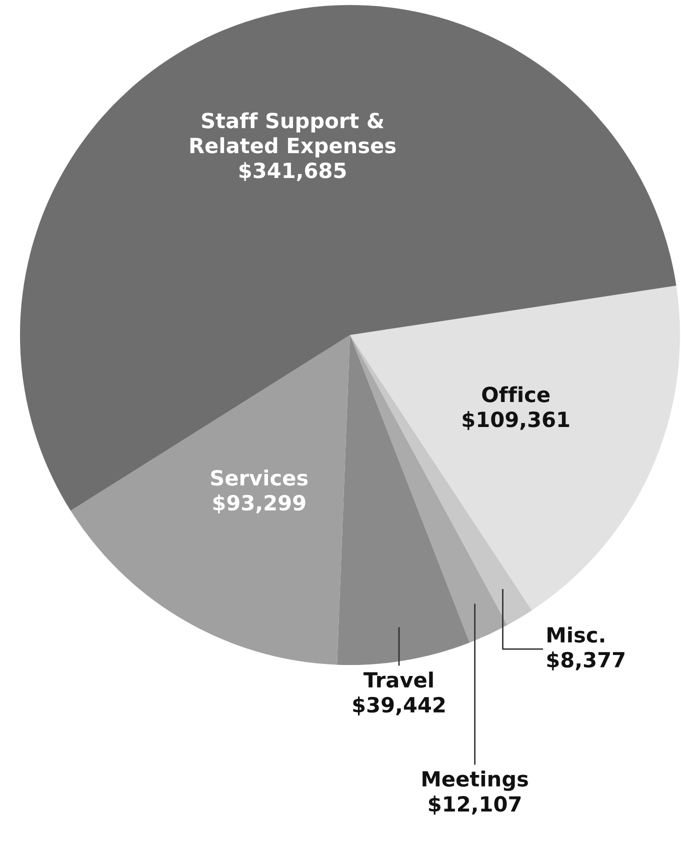  Describe the element at coordinates (516, 420) in the screenshot. I see `data-label: $109,361` at that location.